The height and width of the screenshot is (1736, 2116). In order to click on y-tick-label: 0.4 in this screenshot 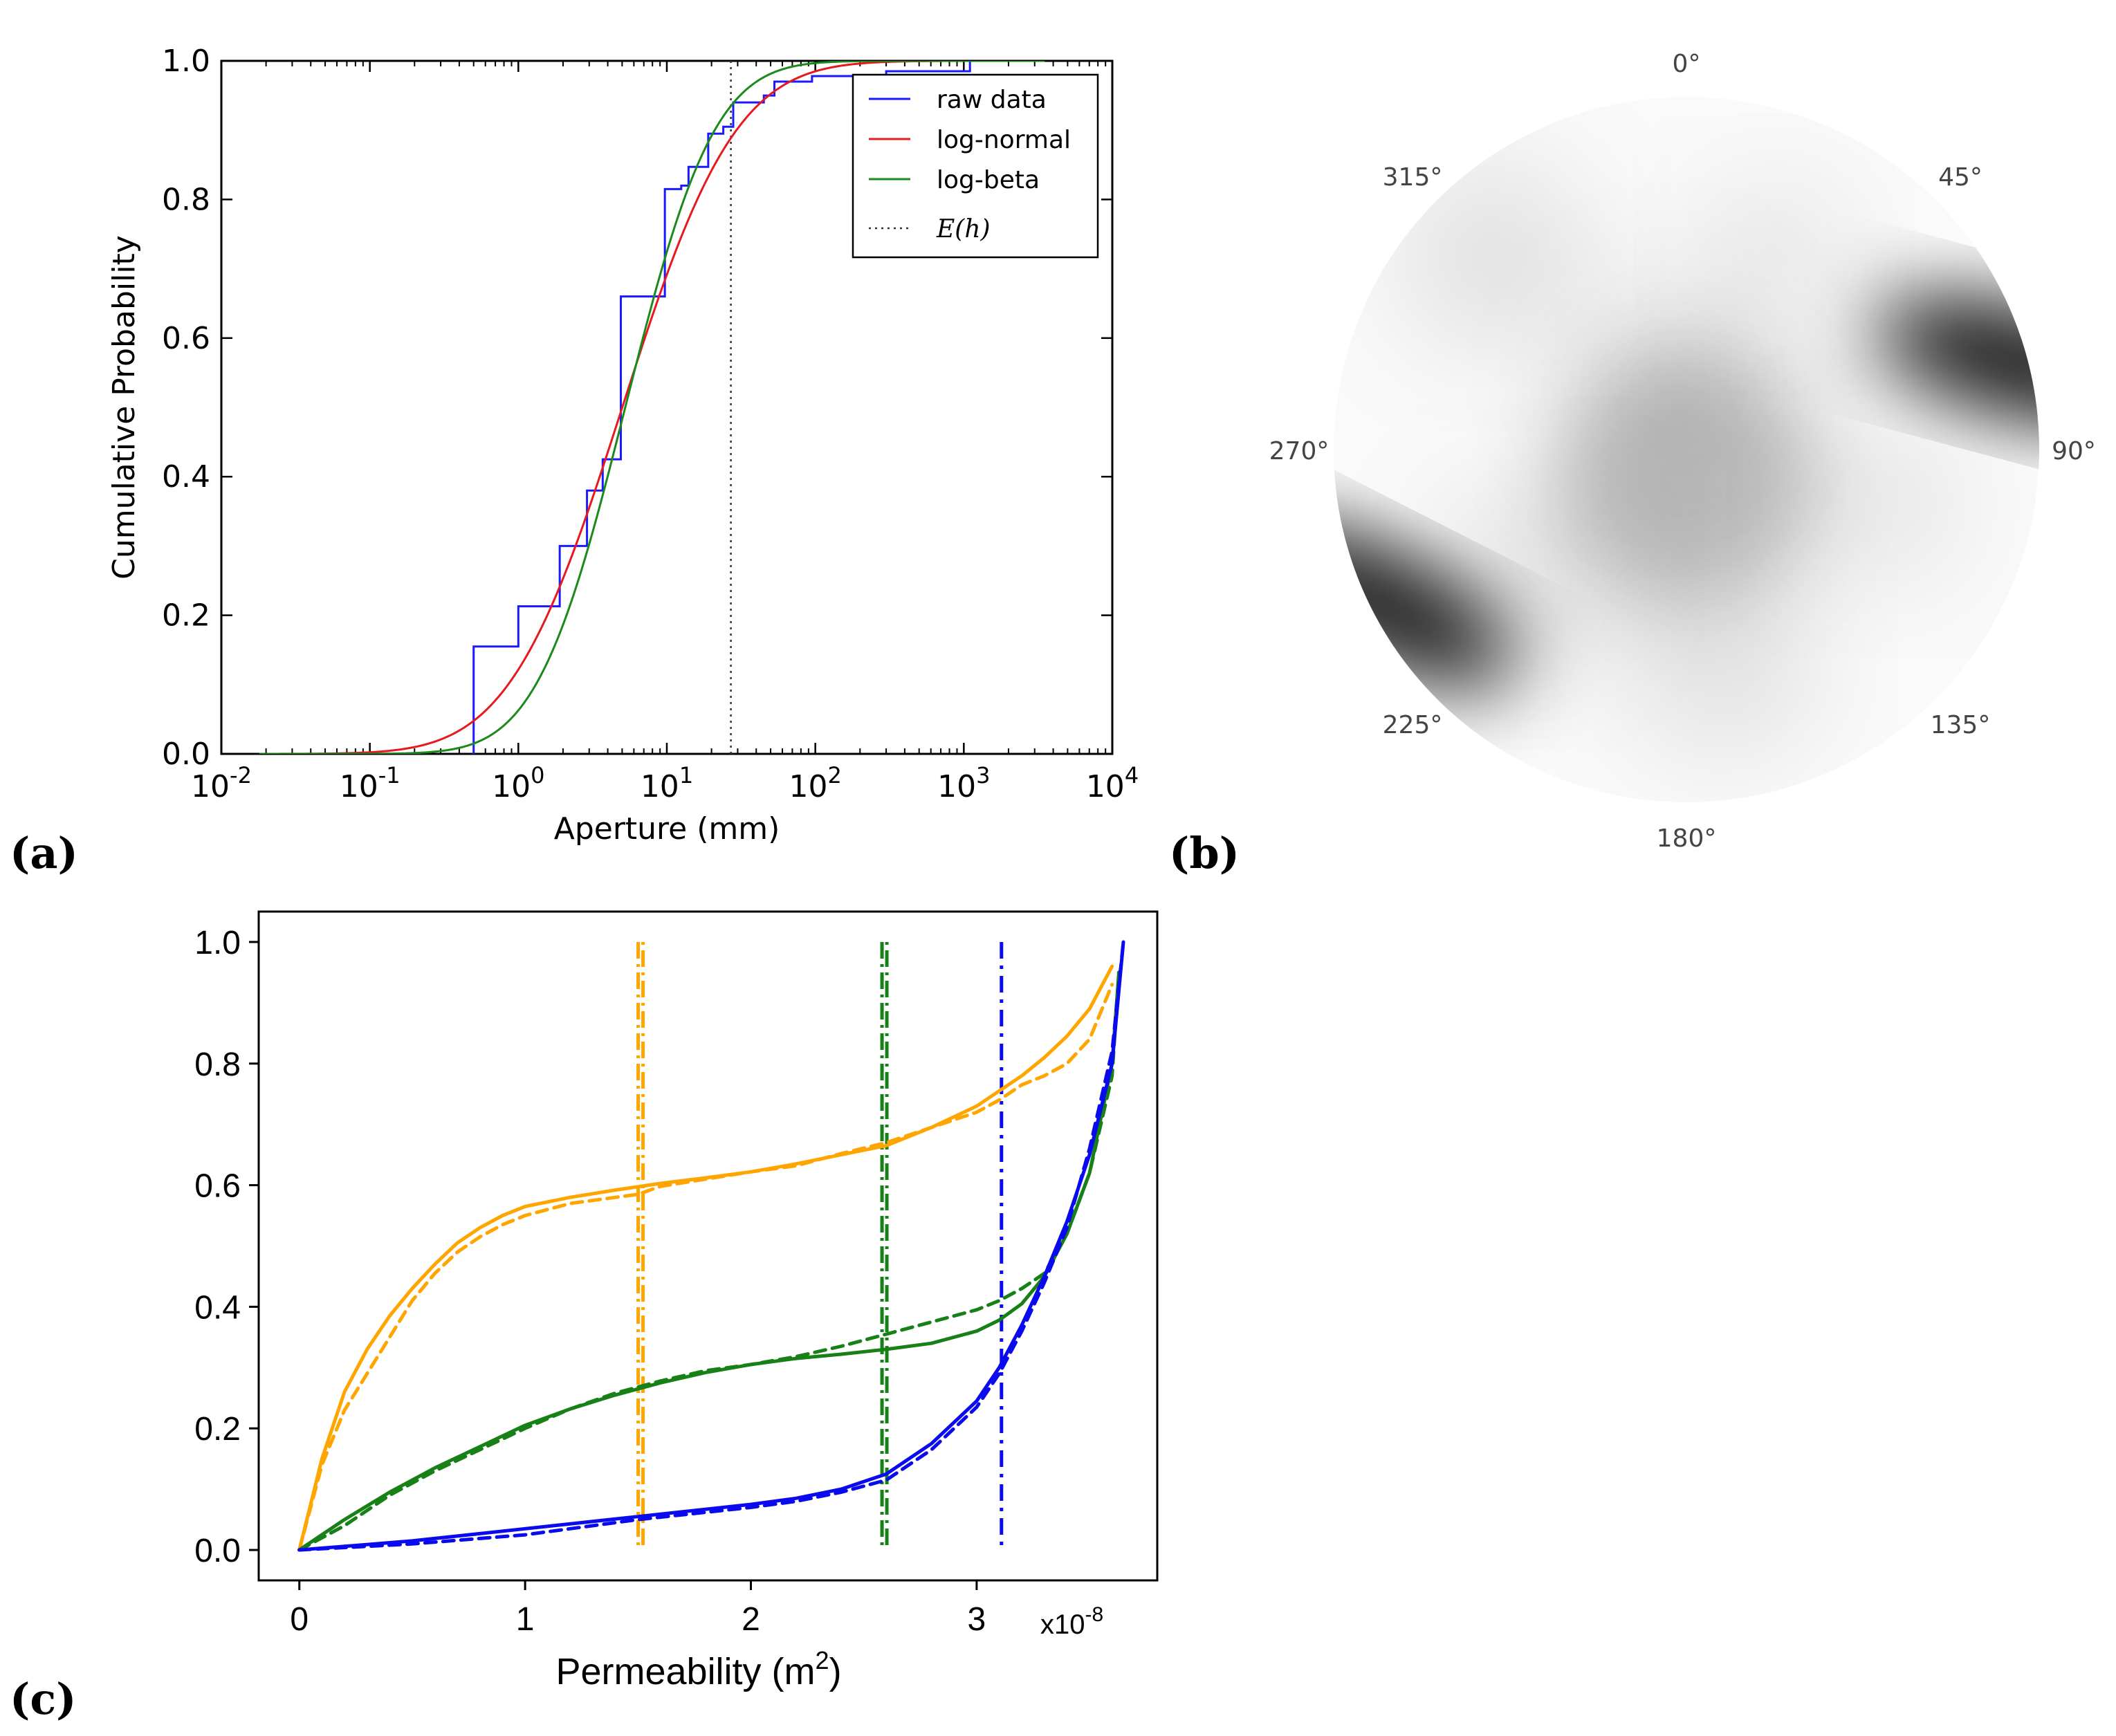, I will do `click(186, 477)`.